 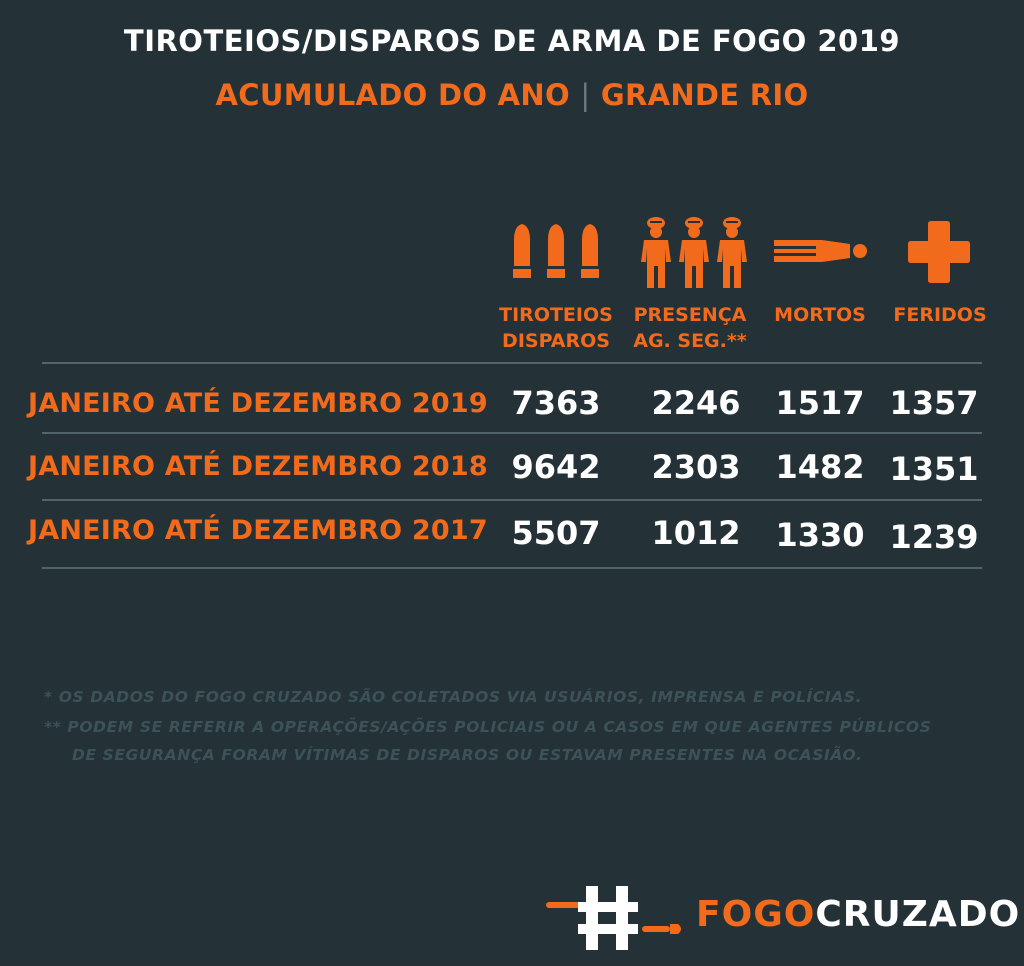 I want to click on column-header-mortos: MORTOS, so click(x=820, y=315).